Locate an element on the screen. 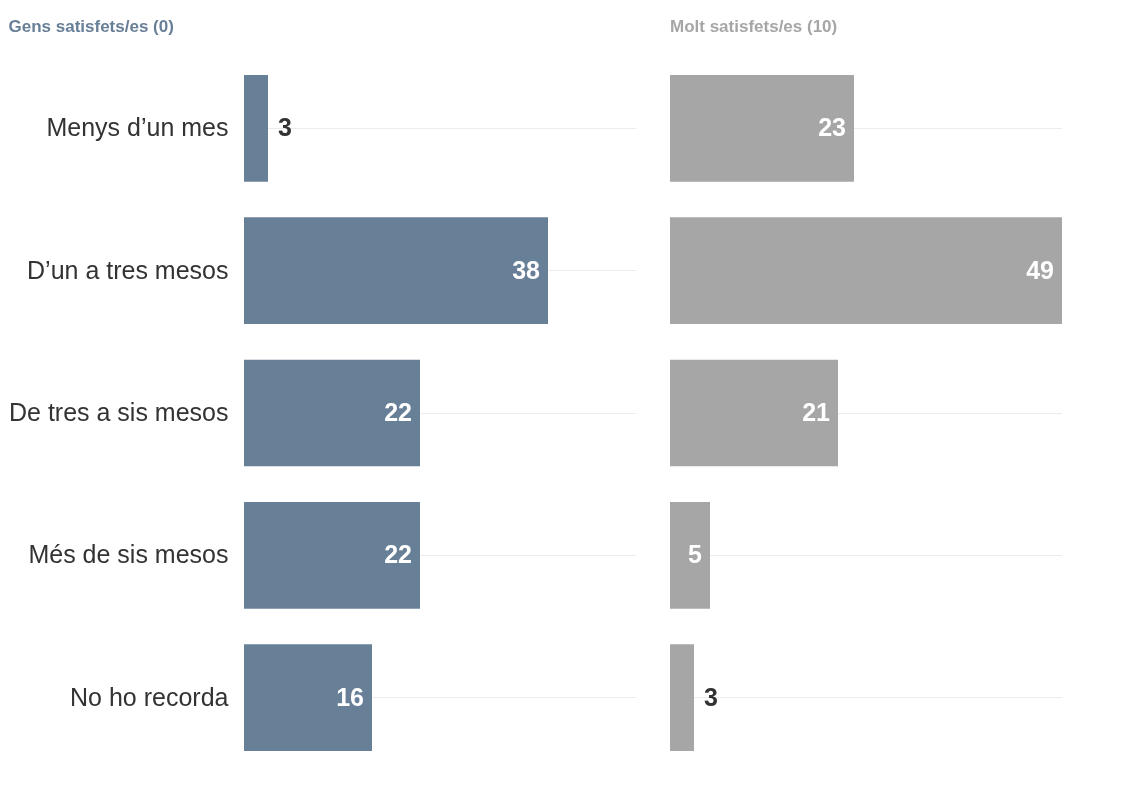 The height and width of the screenshot is (795, 1144). text: Molt satisfets/es (10) is located at coordinates (754, 26).